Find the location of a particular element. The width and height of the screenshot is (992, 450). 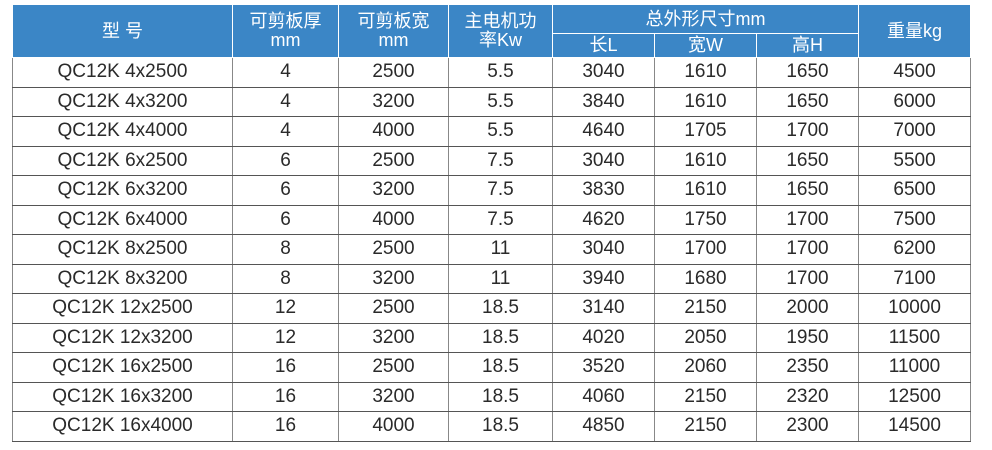

table-row: QC12K 12x2500 12 2500 18.5 3140 2150 2000 10000 is located at coordinates (492, 308).